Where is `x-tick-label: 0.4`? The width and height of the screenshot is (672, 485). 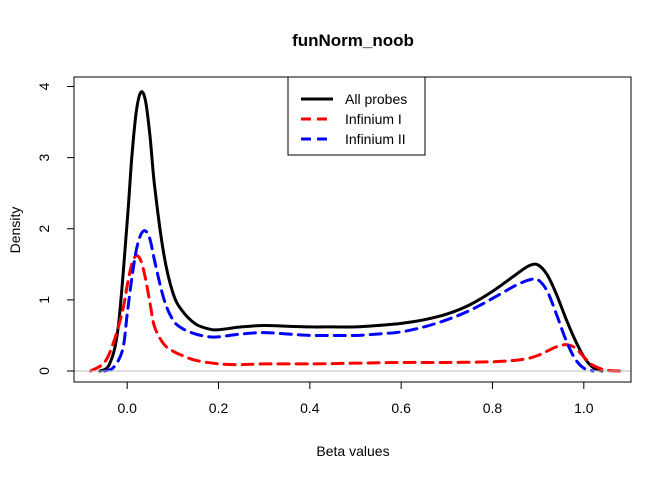 x-tick-label: 0.4 is located at coordinates (310, 408).